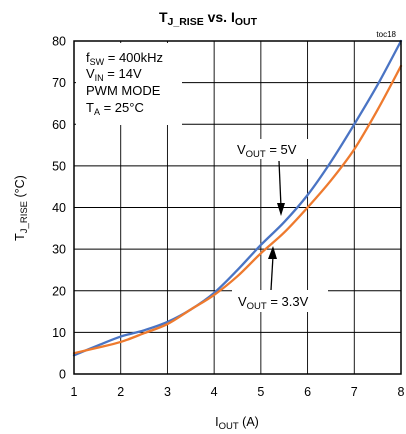 The height and width of the screenshot is (434, 406). I want to click on x-tick-labels: 1 2 3 4 5 6 7 8, so click(238, 392).